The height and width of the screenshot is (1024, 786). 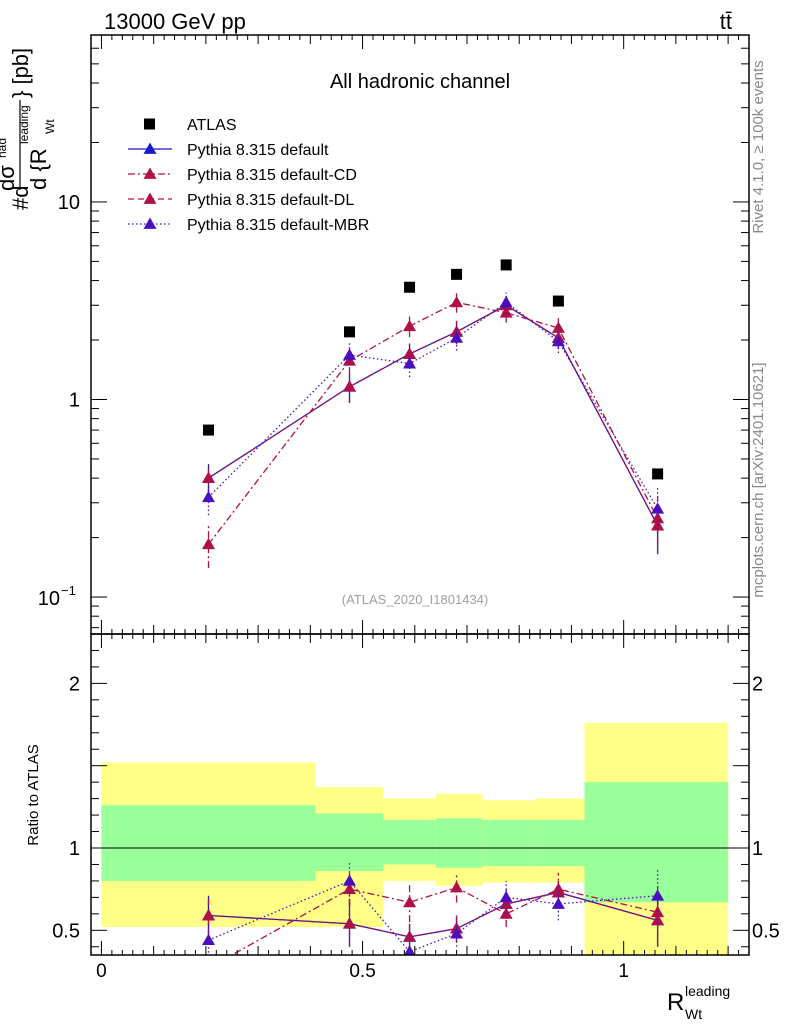 What do you see at coordinates (175, 21) in the screenshot?
I see `energy-label: 13000 GeV pp` at bounding box center [175, 21].